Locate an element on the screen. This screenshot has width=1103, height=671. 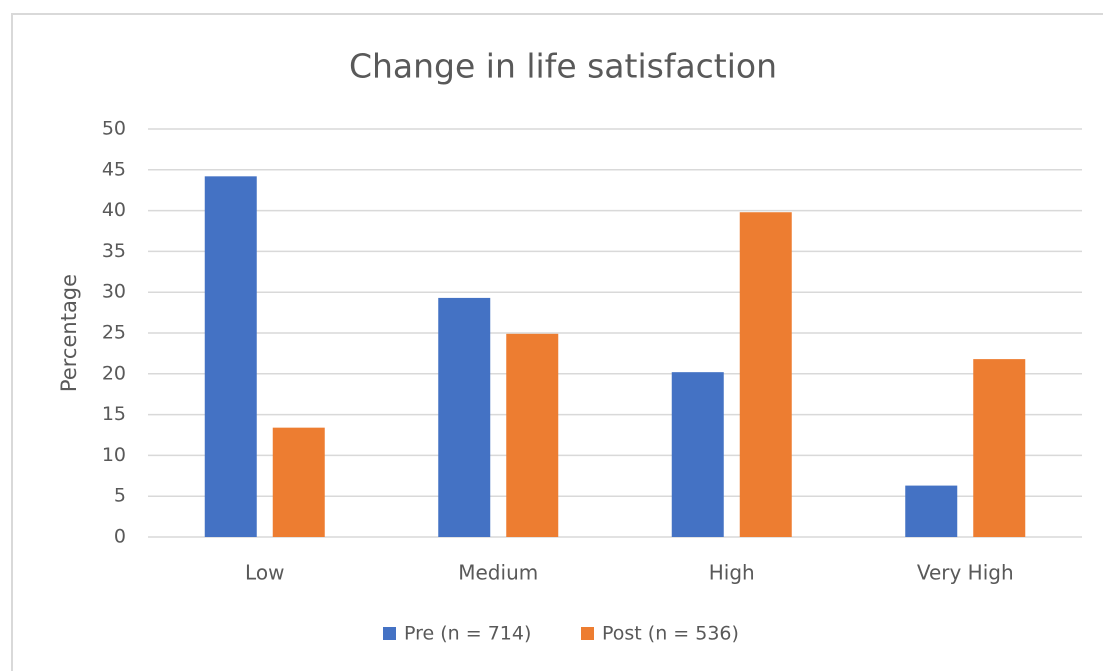
y-tick-label: 25 is located at coordinates (114, 333).